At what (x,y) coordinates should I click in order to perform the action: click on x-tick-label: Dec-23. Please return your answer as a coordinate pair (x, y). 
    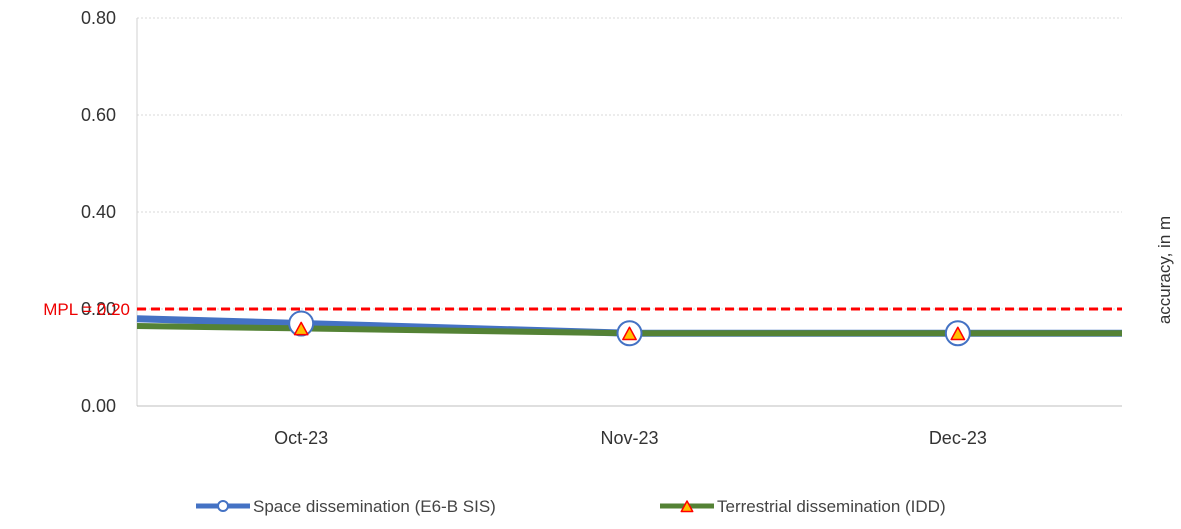
    Looking at the image, I should click on (958, 438).